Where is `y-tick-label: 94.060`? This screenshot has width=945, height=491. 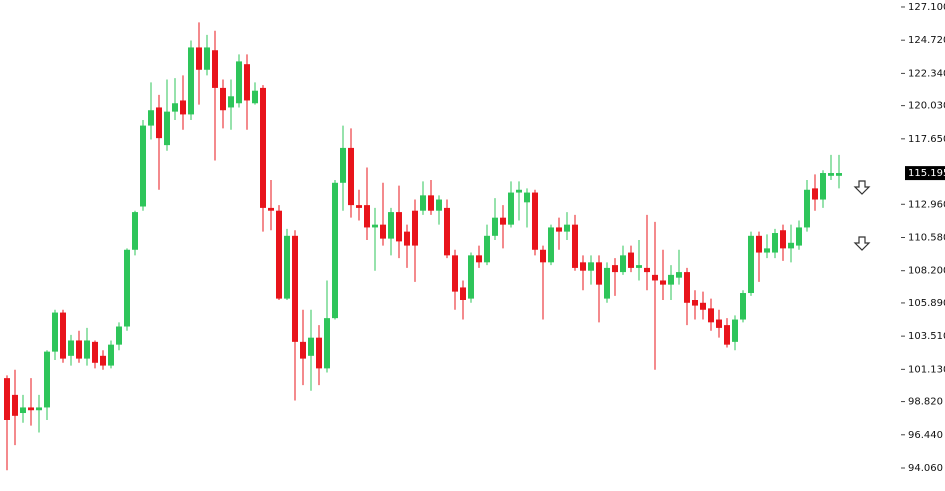
y-tick-label: 94.060 is located at coordinates (925, 468).